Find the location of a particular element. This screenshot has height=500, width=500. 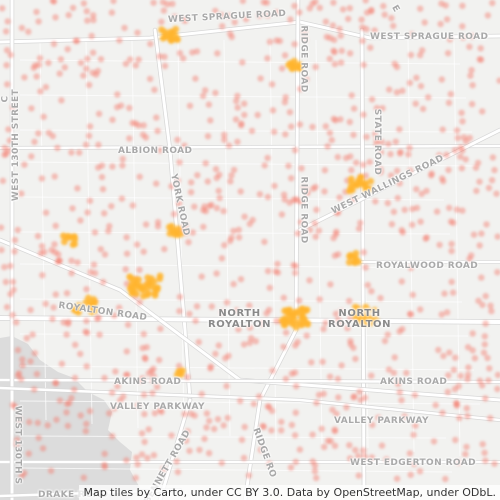

road-label-west-130th-street-south: WEST 130TH S is located at coordinates (17, 445).